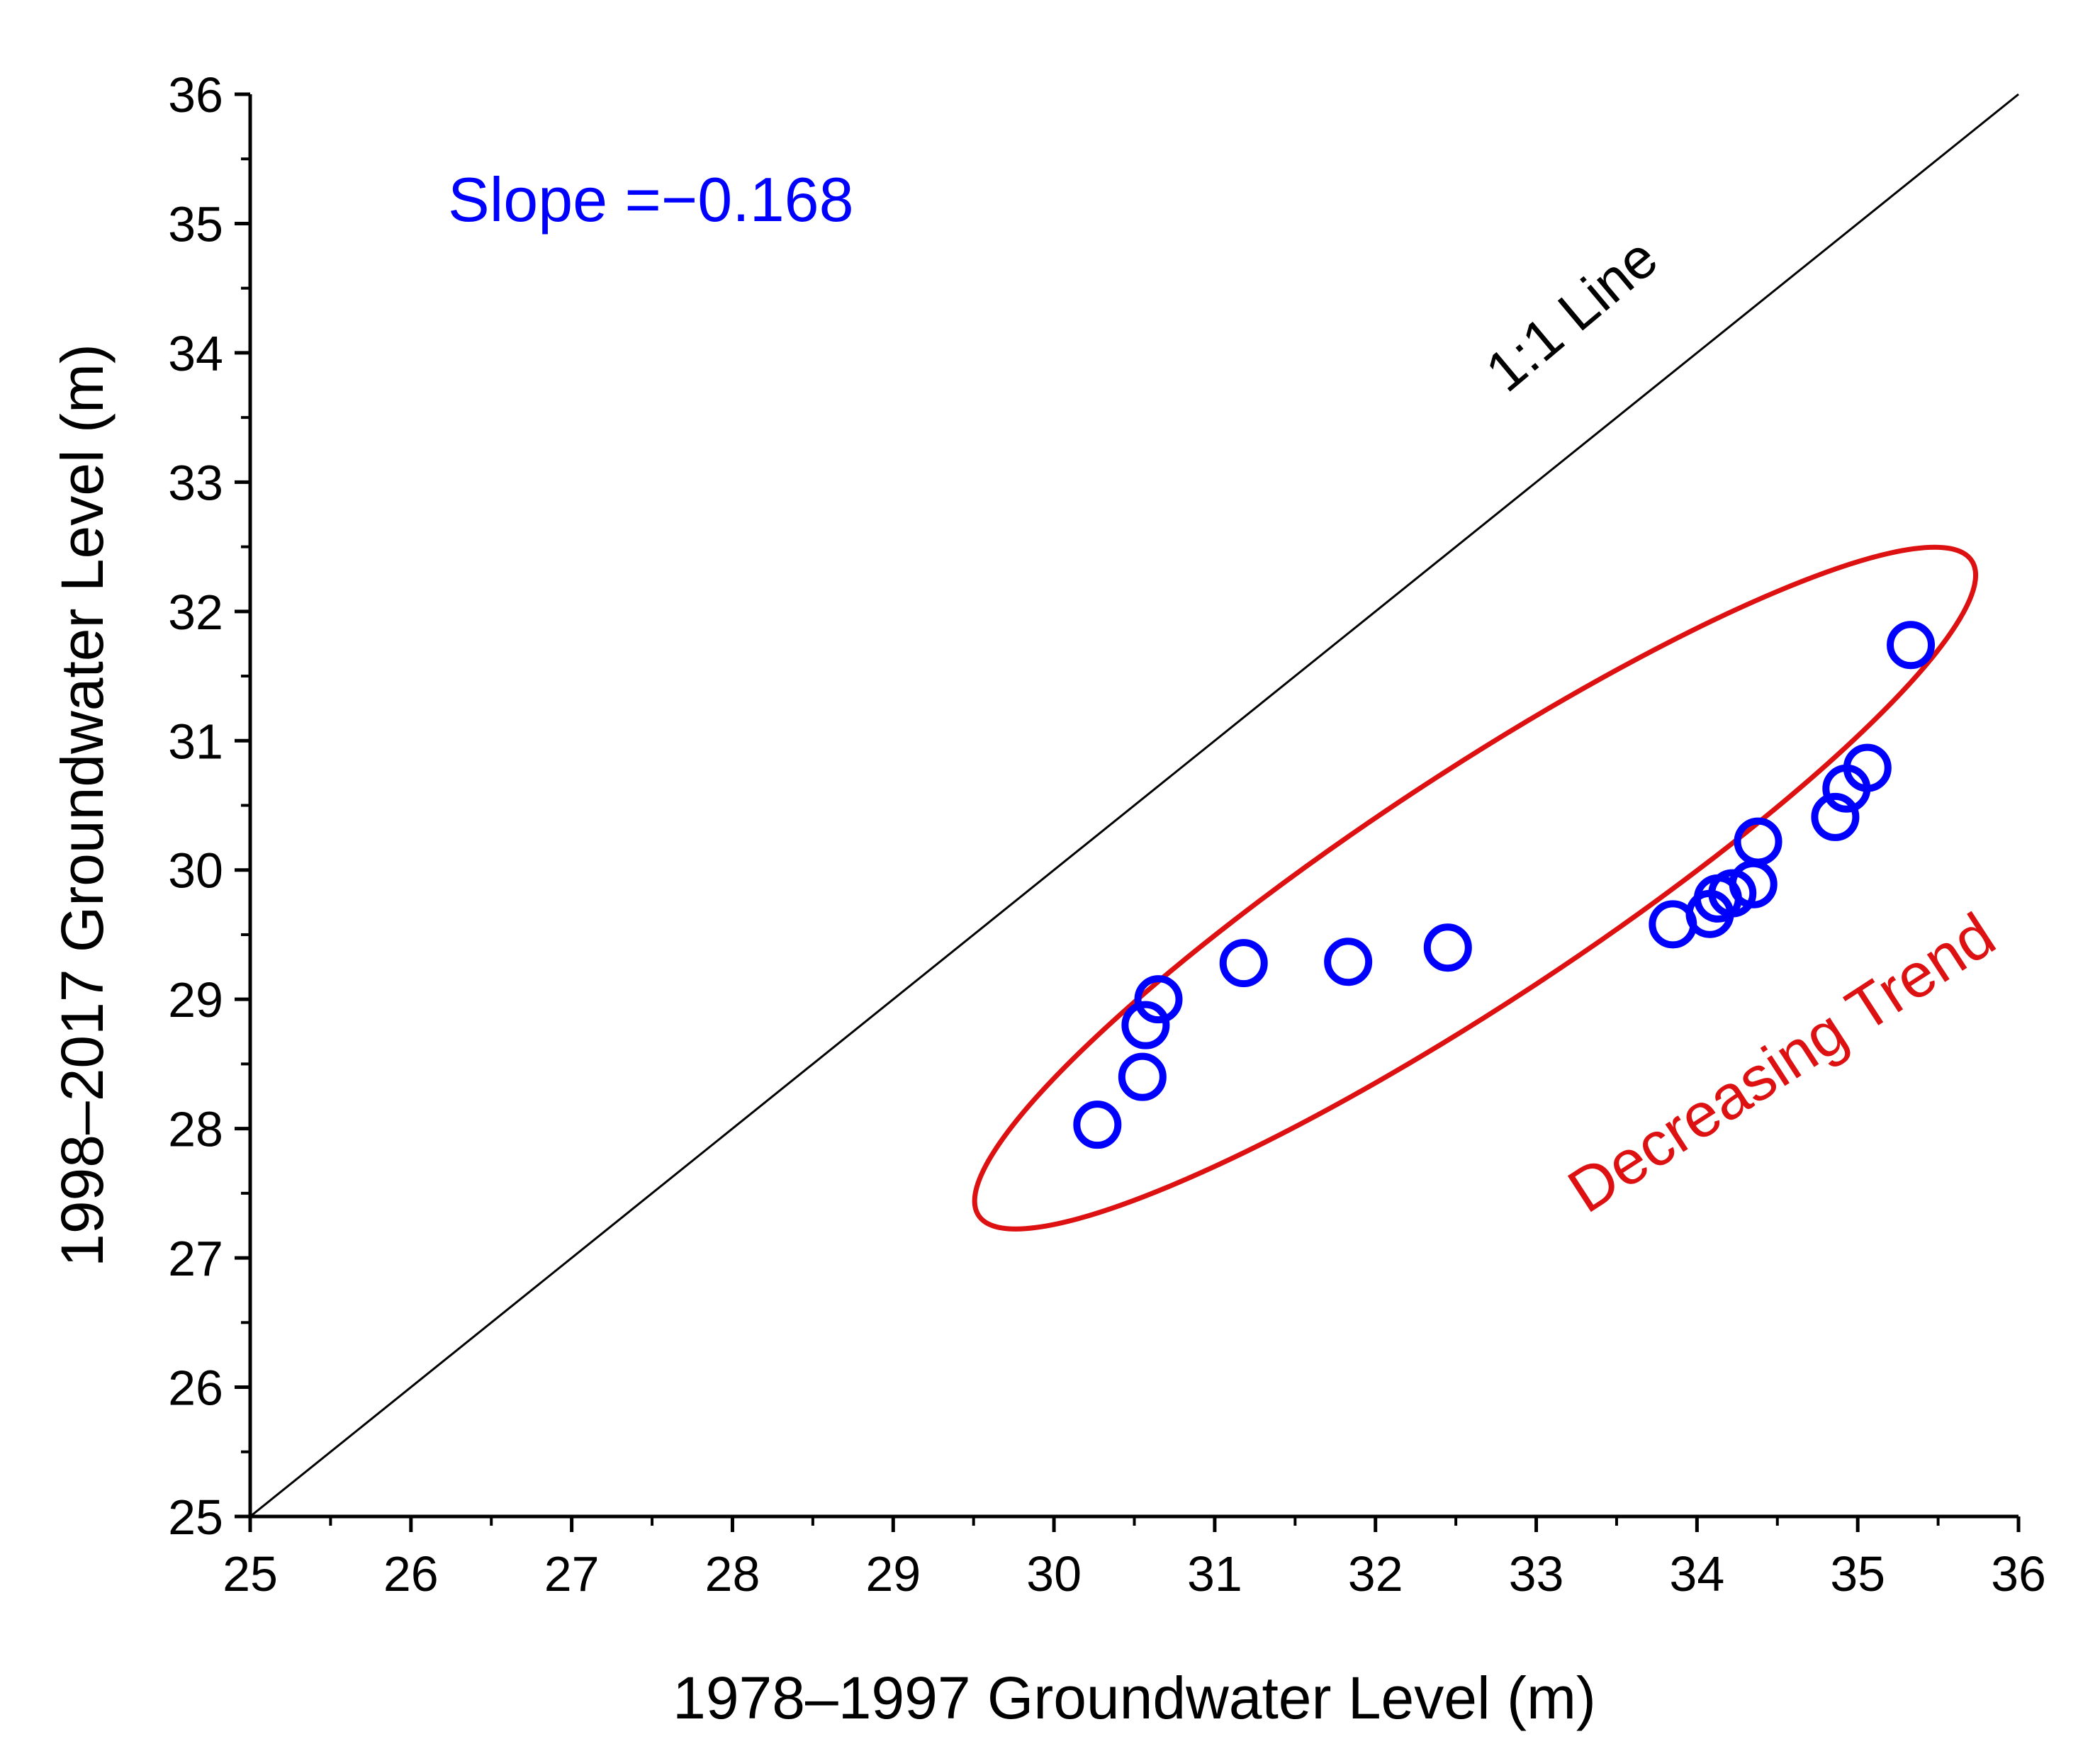  I want to click on x-tick-label: 25, so click(250, 1574).